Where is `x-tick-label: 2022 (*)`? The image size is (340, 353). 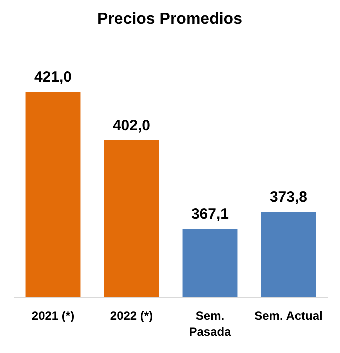 x-tick-label: 2022 (*) is located at coordinates (132, 316).